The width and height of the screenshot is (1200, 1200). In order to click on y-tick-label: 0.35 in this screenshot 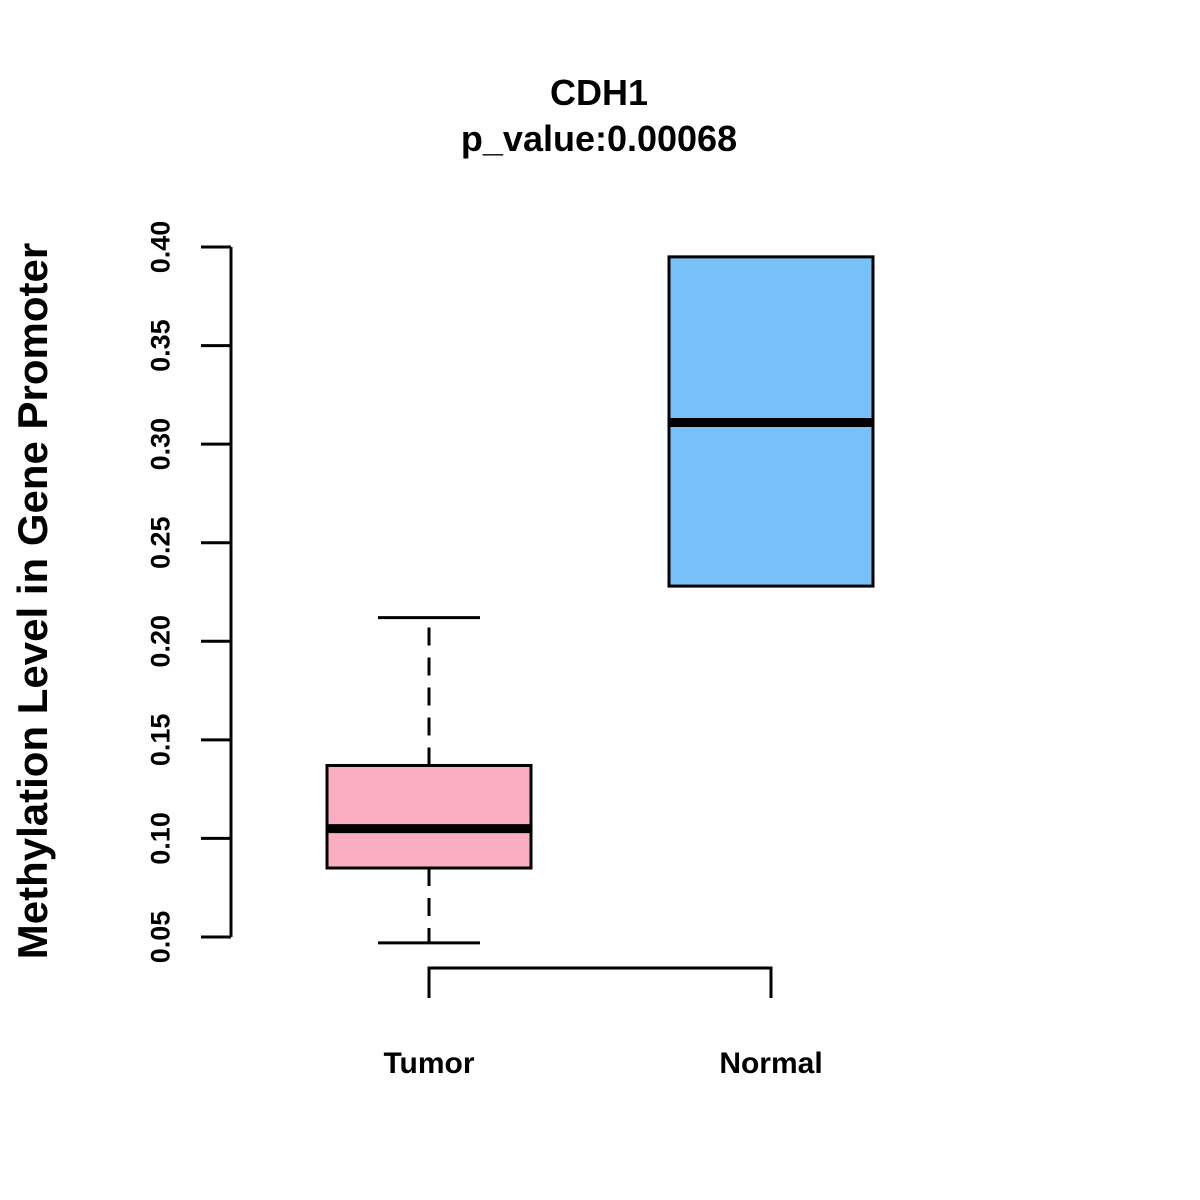, I will do `click(160, 345)`.